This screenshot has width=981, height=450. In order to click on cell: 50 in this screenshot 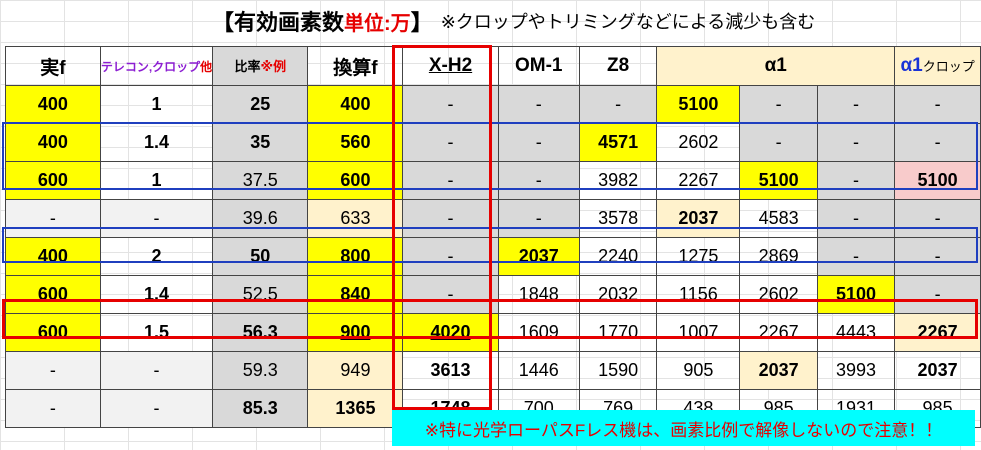, I will do `click(260, 256)`.